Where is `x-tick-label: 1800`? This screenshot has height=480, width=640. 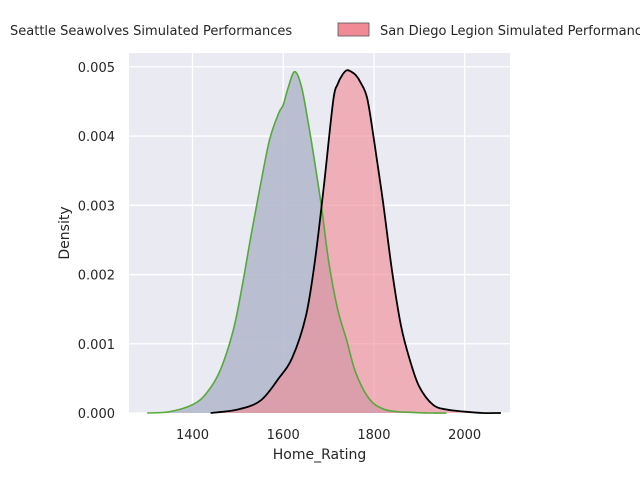
x-tick-label: 1800 is located at coordinates (373, 435).